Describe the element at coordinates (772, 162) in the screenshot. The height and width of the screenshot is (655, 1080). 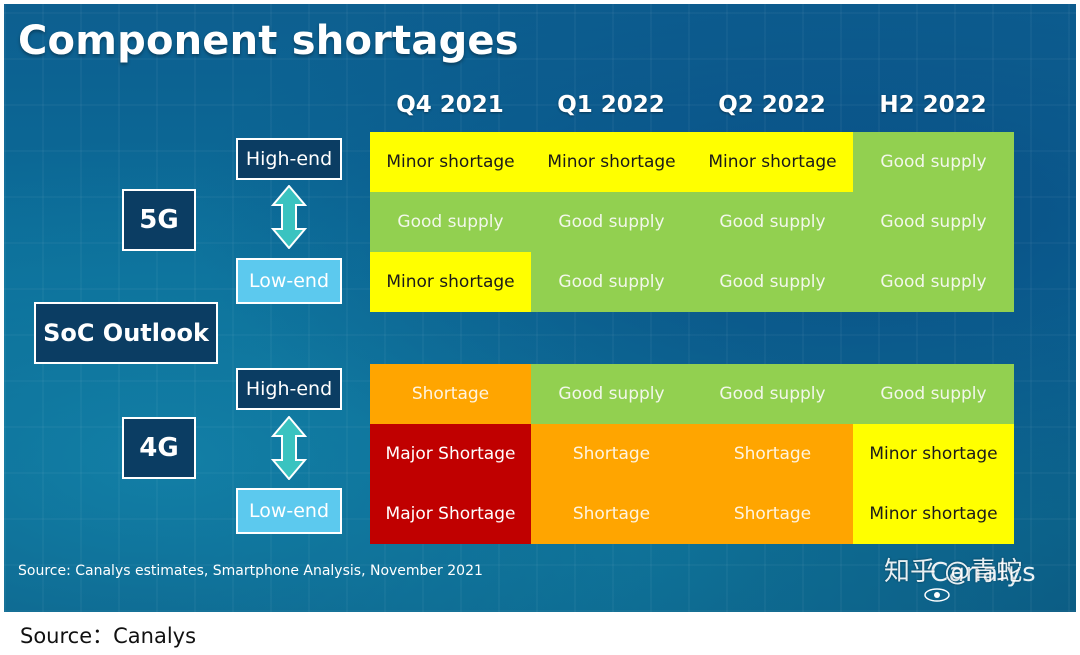
I see `status-cell-5g-high-end-3: Minor shortage` at that location.